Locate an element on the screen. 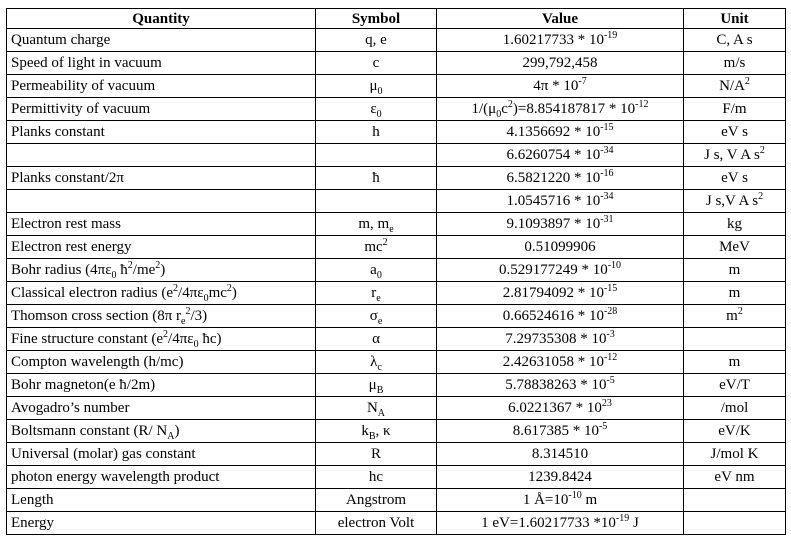 This screenshot has width=791, height=542. table-row: Avogadro’s number NA 6.0221367 * 1023/mol is located at coordinates (396, 408).